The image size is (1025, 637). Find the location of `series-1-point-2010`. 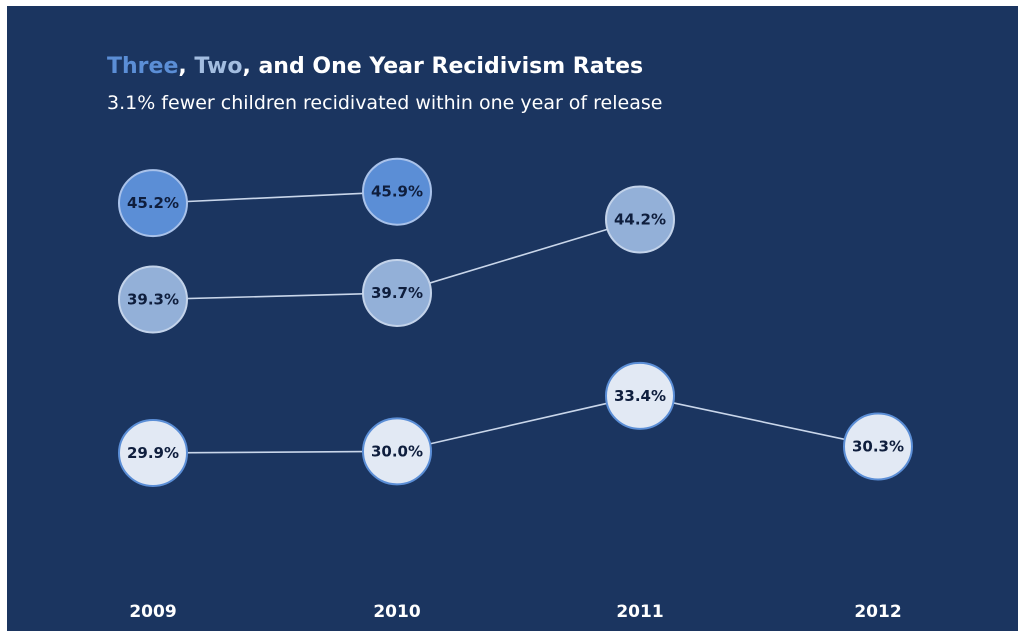

series-1-point-2010 is located at coordinates (397, 191).